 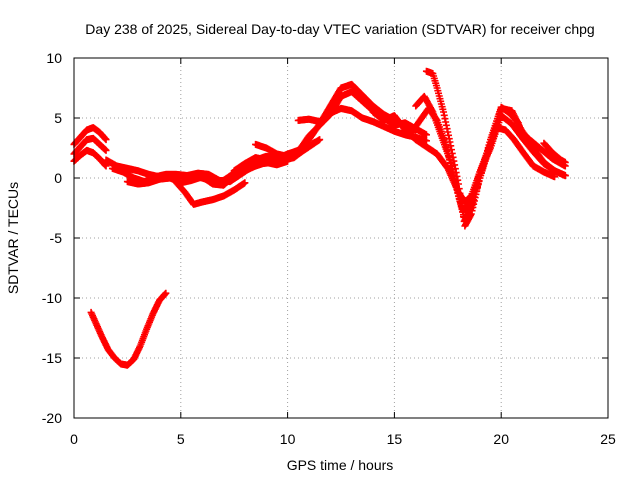 What do you see at coordinates (128, 329) in the screenshot?
I see `series-track-q` at bounding box center [128, 329].